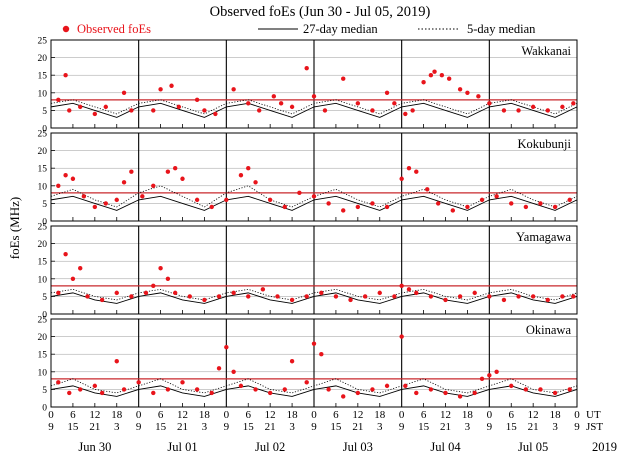 The height and width of the screenshot is (457, 640). What do you see at coordinates (270, 447) in the screenshot?
I see `day-label: Jul 02` at bounding box center [270, 447].